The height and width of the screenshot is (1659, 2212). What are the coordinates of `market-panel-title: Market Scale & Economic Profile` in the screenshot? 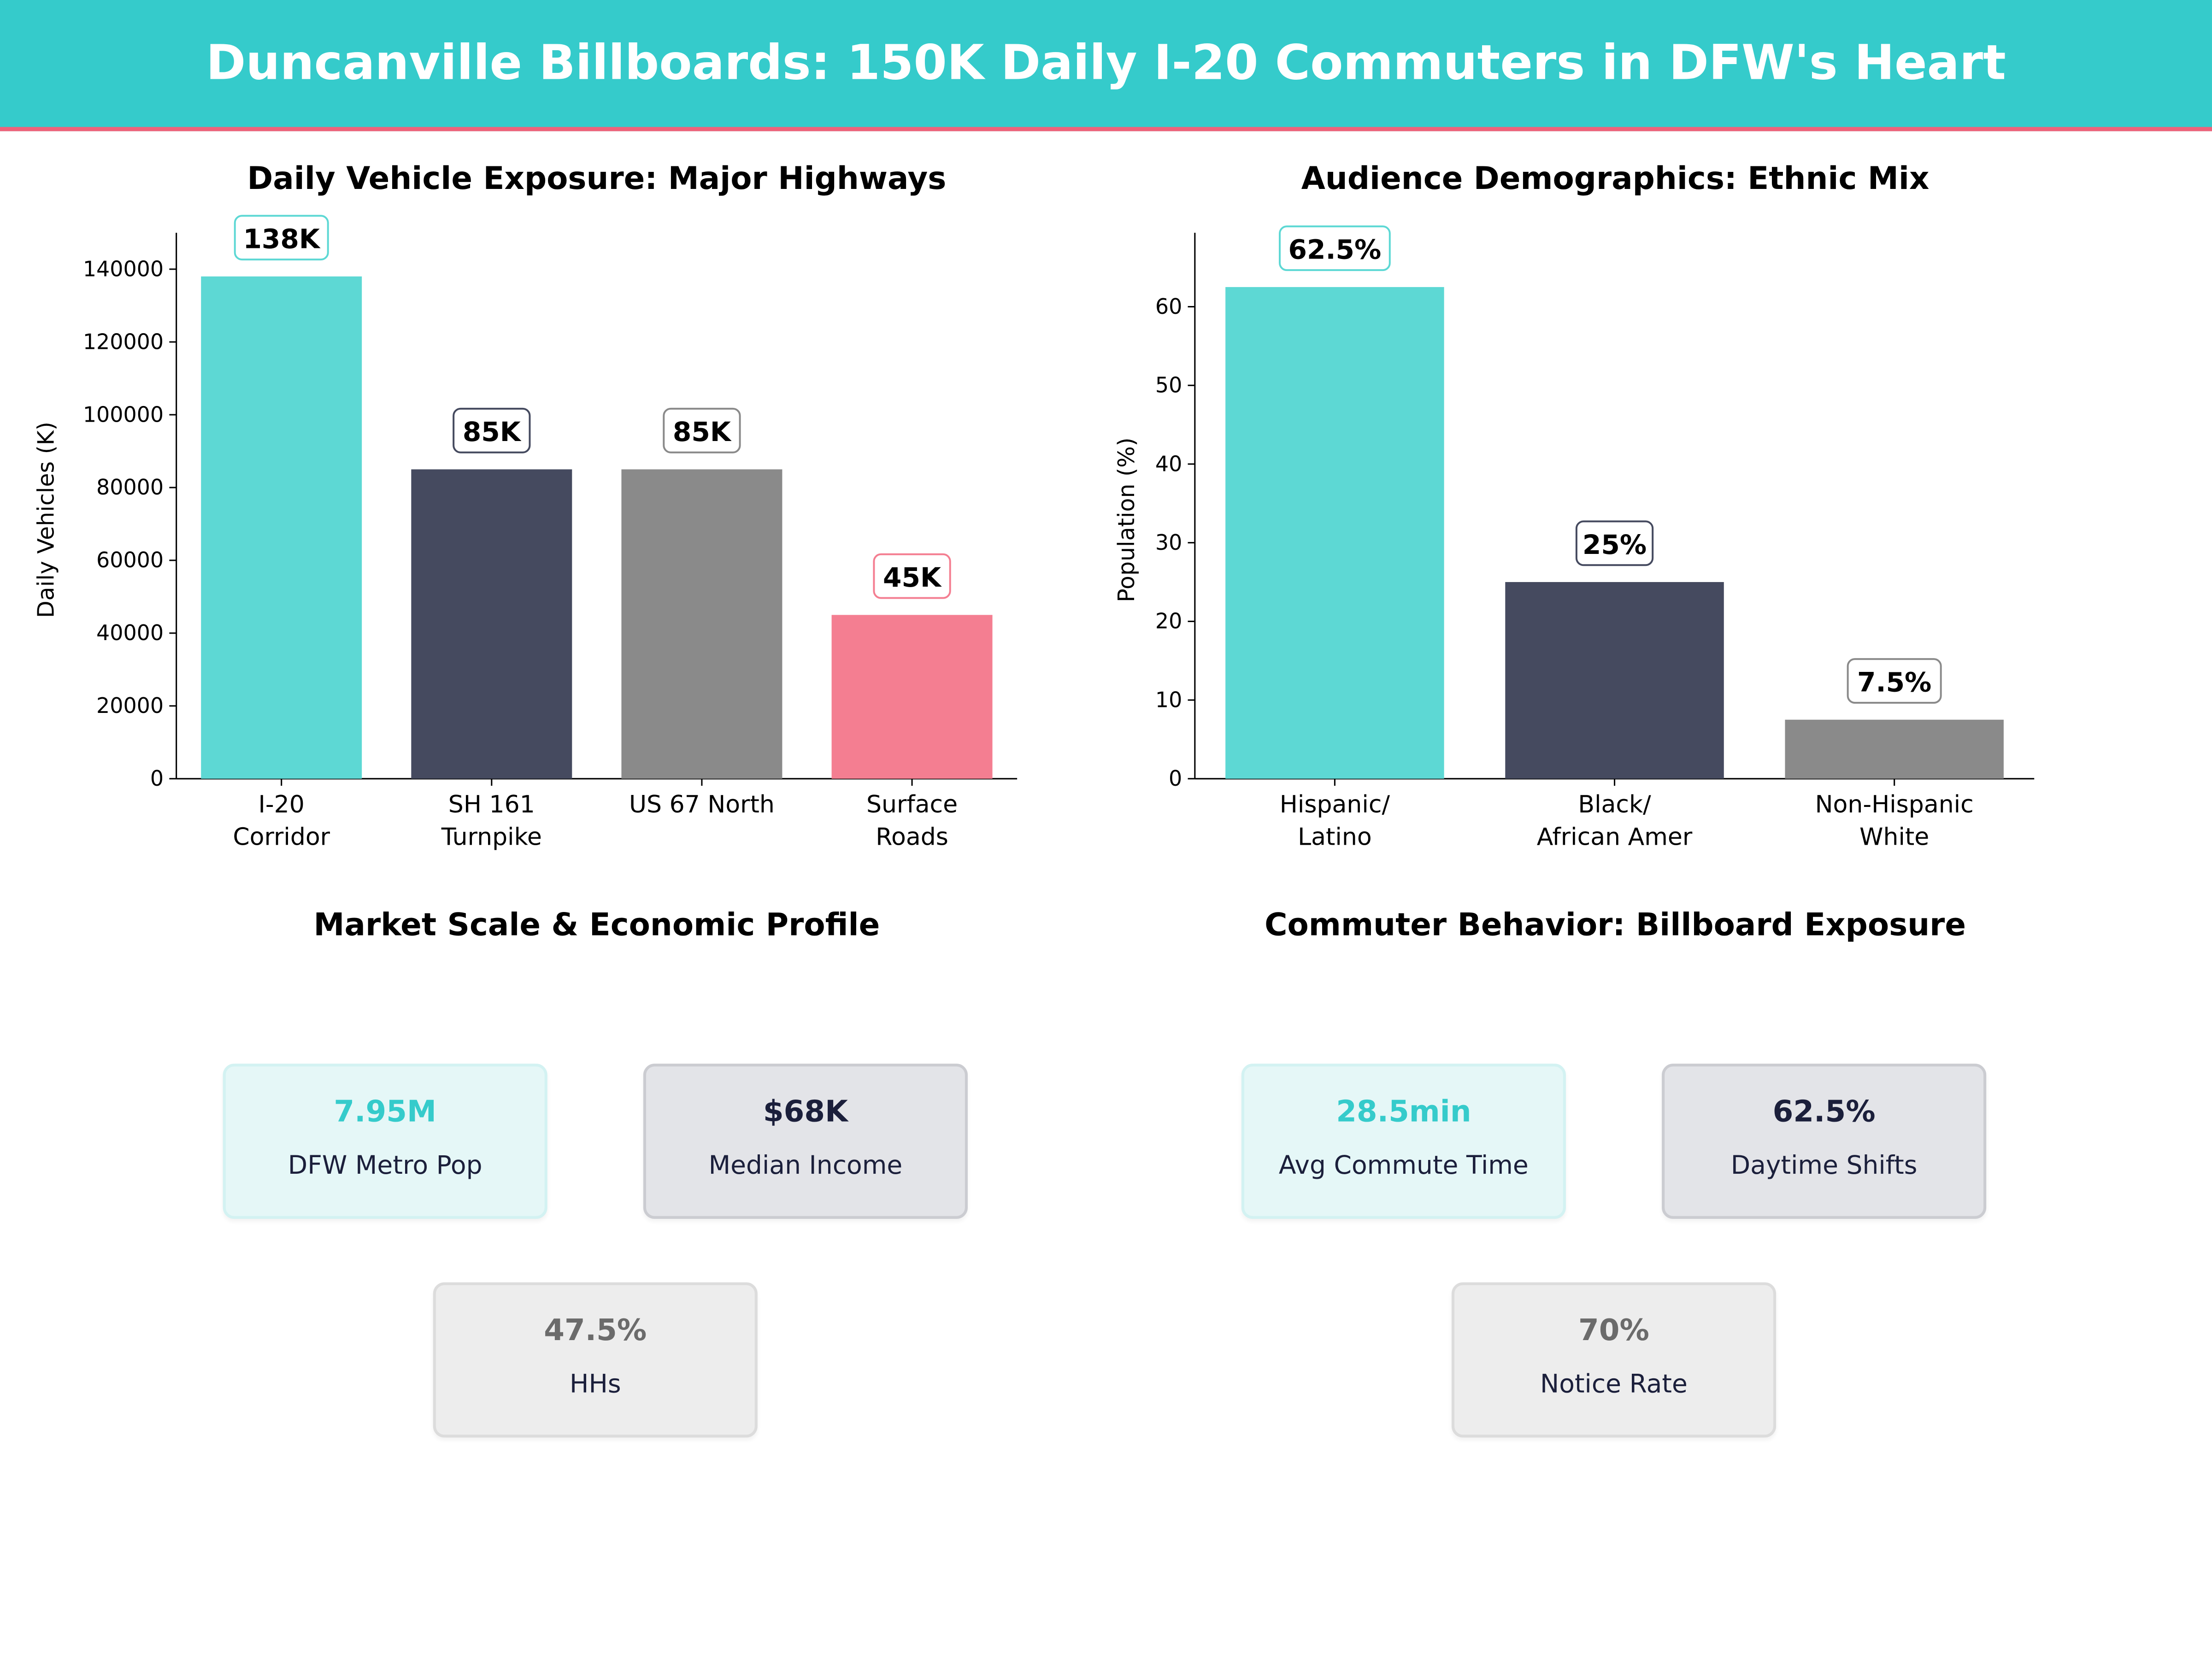 It's located at (596, 926).